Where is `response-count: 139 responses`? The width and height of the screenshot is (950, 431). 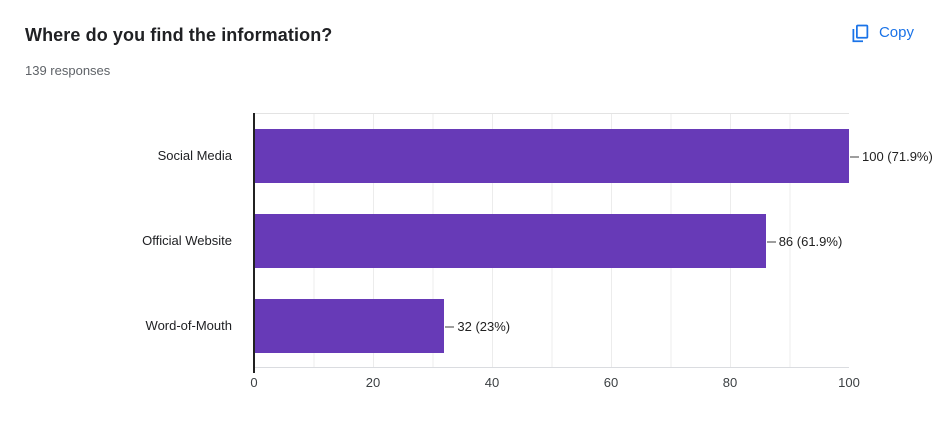
response-count: 139 responses is located at coordinates (68, 70).